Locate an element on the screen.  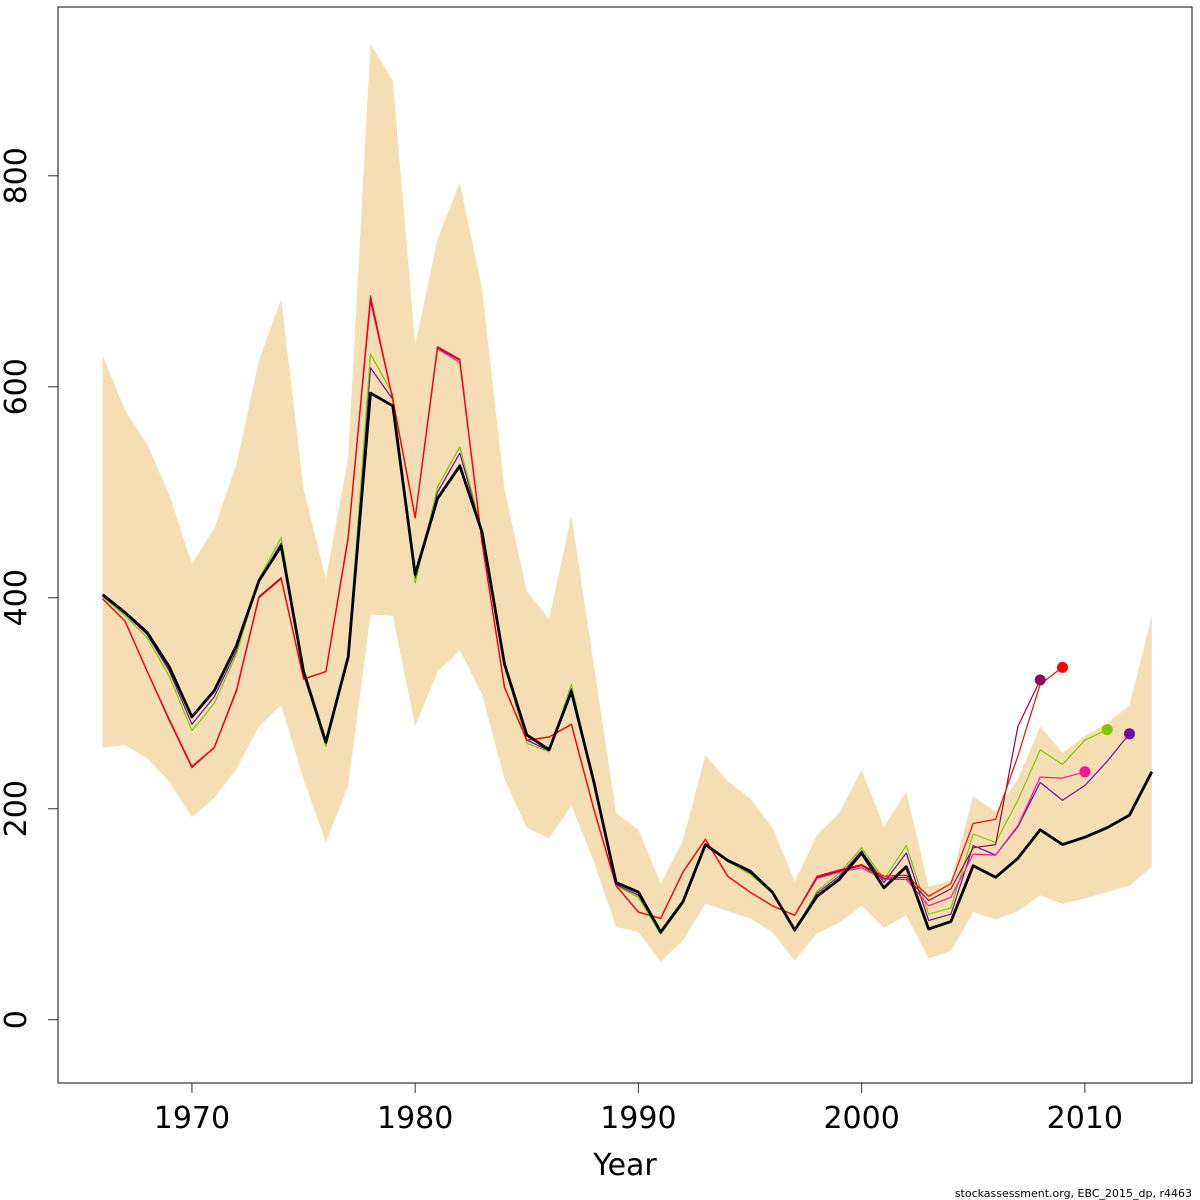
x-tick-label: 2010 is located at coordinates (1085, 1118).